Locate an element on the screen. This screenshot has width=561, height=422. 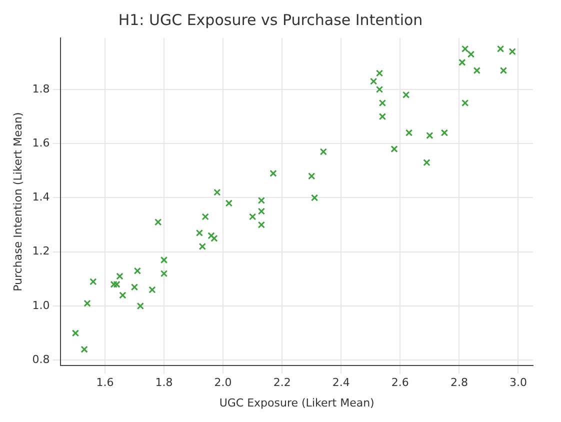
x-tick-label: 2.6 is located at coordinates (400, 383).